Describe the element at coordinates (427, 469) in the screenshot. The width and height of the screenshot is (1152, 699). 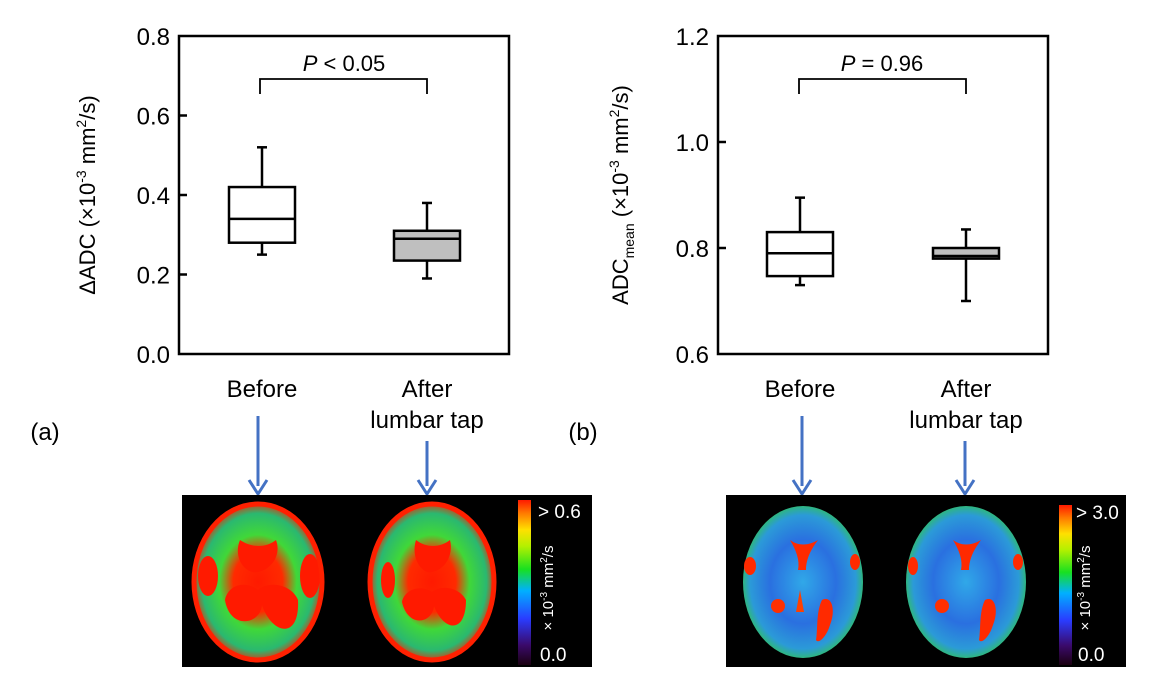
I see `arrow-after-a` at that location.